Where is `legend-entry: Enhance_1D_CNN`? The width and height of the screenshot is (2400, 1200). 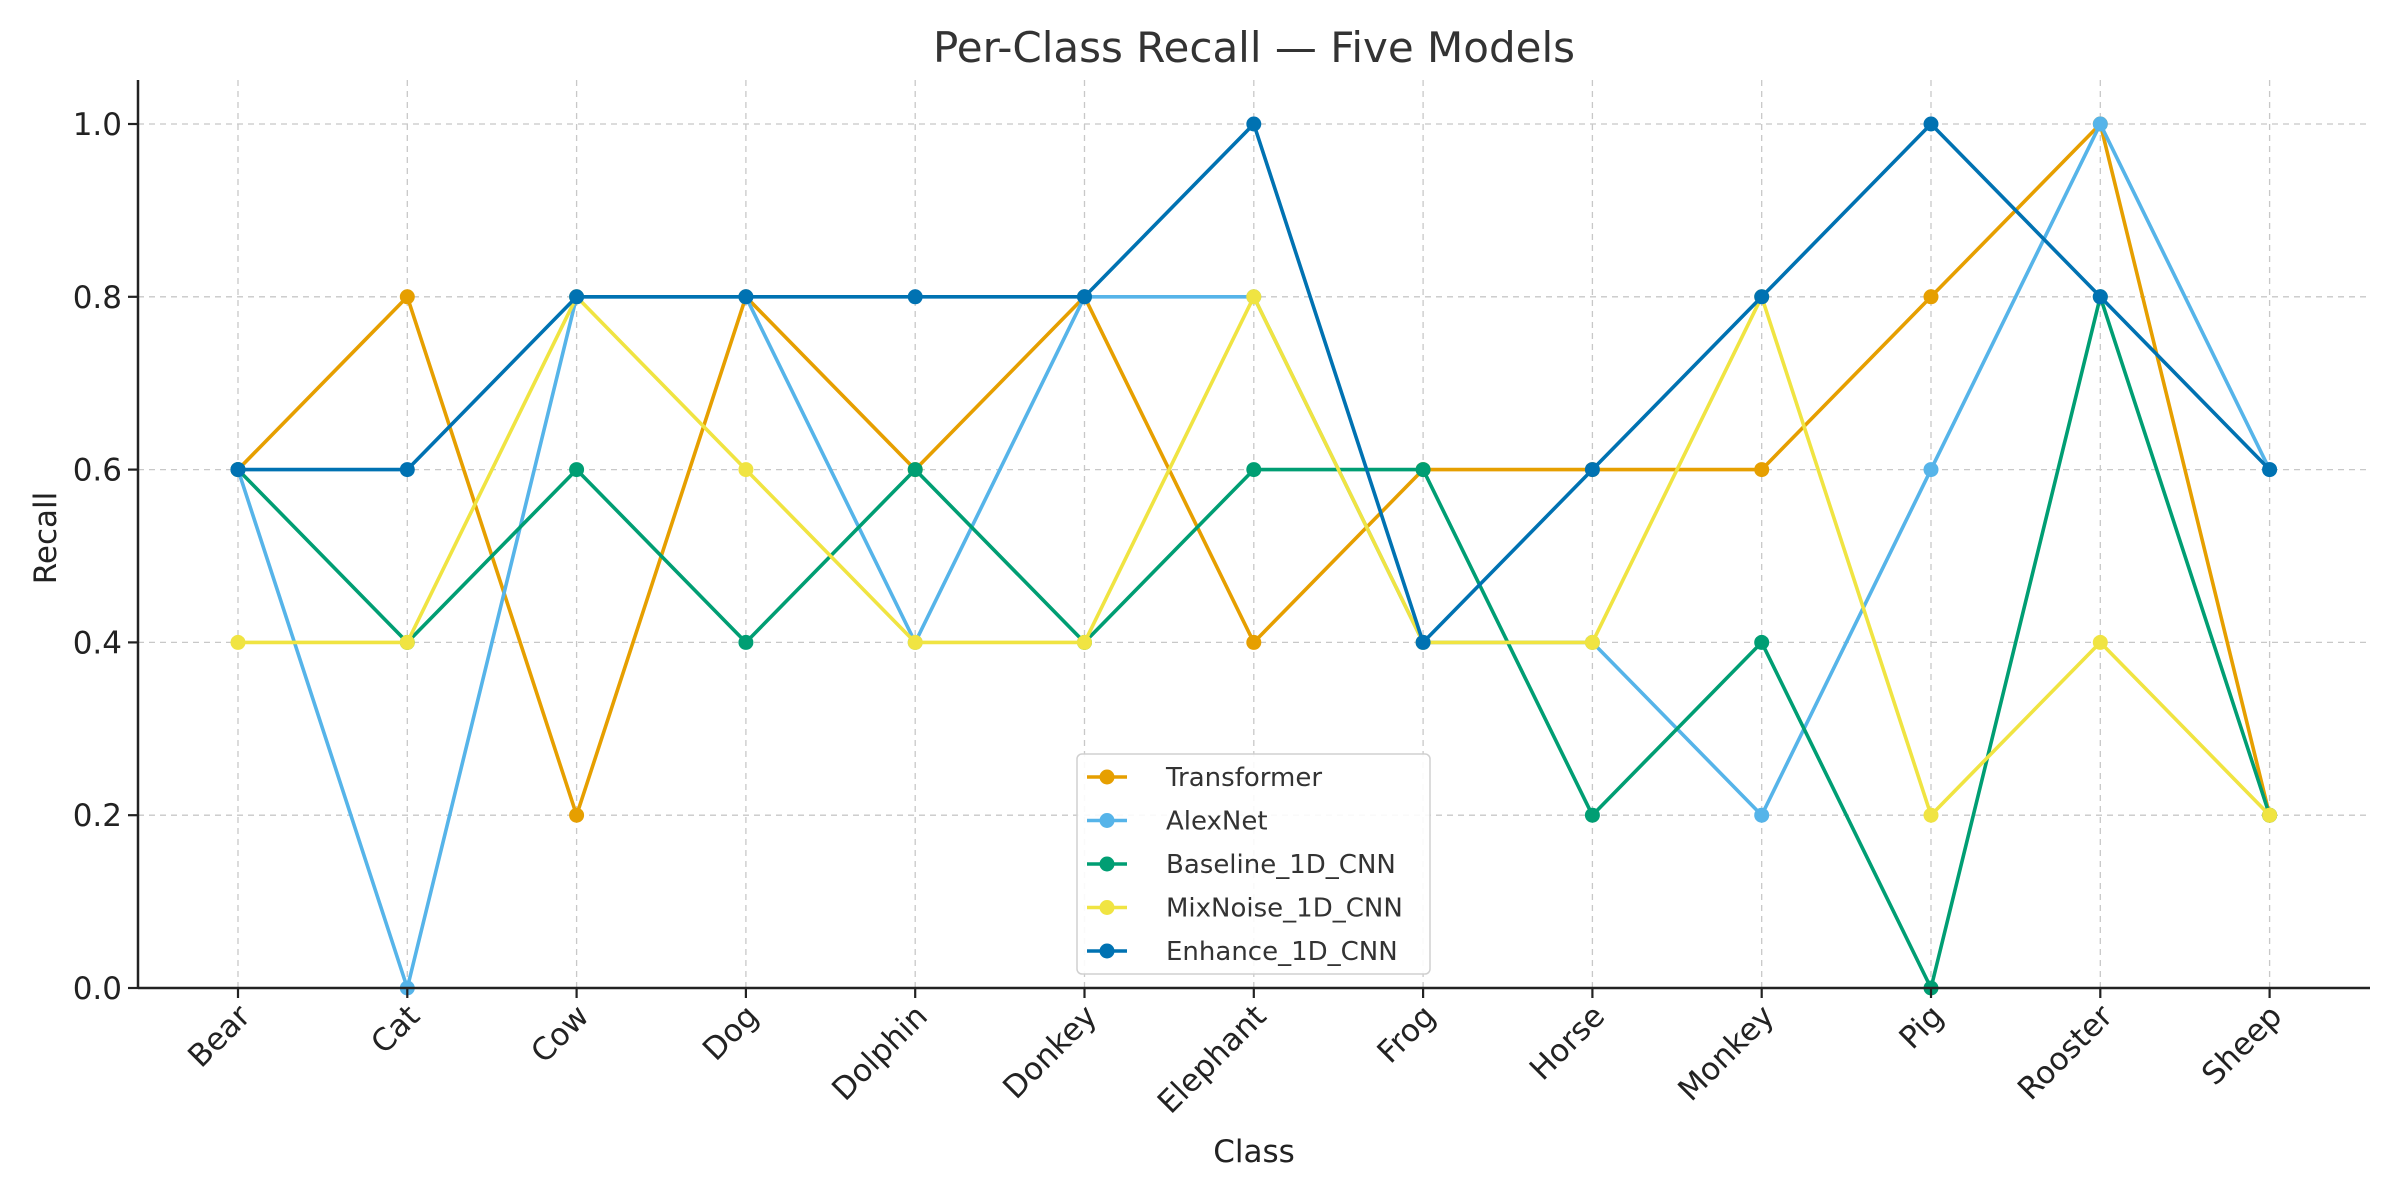
legend-entry: Enhance_1D_CNN is located at coordinates (1242, 952).